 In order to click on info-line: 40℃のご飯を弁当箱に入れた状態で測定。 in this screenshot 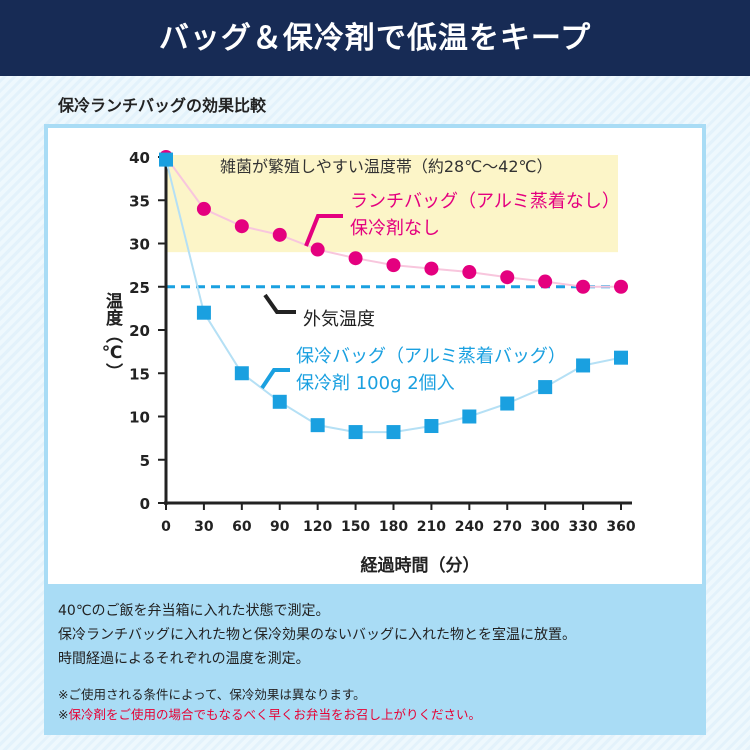, I will do `click(194, 611)`.